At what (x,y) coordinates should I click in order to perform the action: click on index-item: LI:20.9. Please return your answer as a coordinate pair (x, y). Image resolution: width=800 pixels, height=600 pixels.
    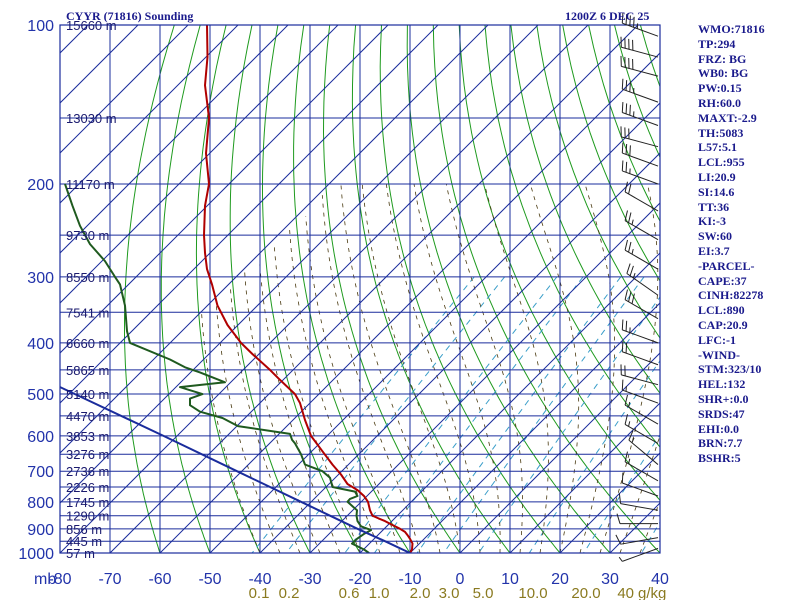
    Looking at the image, I should click on (717, 176).